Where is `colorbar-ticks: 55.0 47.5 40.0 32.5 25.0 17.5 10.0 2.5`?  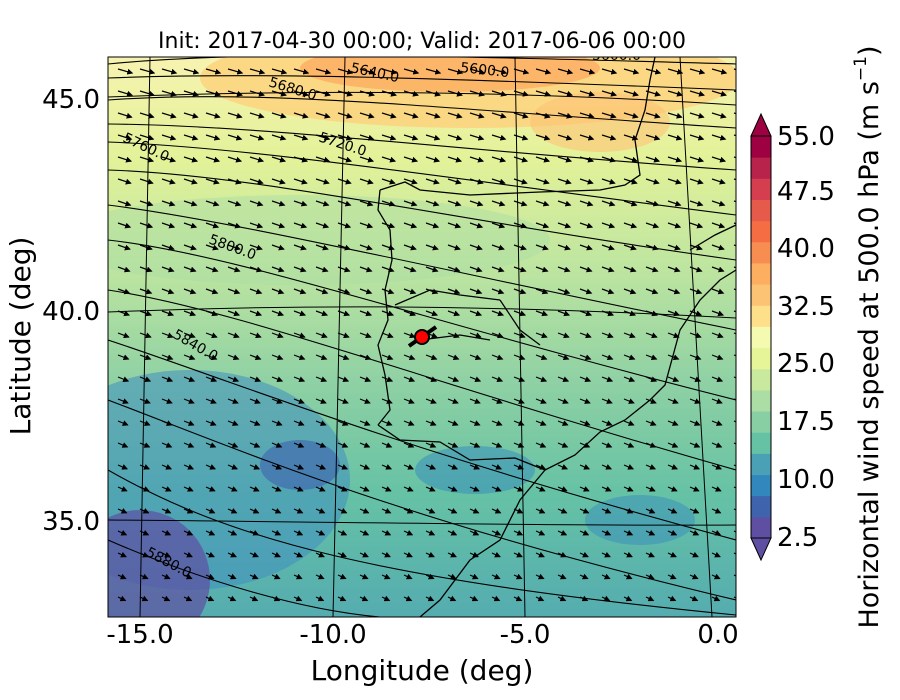 colorbar-ticks: 55.0 47.5 40.0 32.5 25.0 17.5 10.0 2.5 is located at coordinates (806, 337).